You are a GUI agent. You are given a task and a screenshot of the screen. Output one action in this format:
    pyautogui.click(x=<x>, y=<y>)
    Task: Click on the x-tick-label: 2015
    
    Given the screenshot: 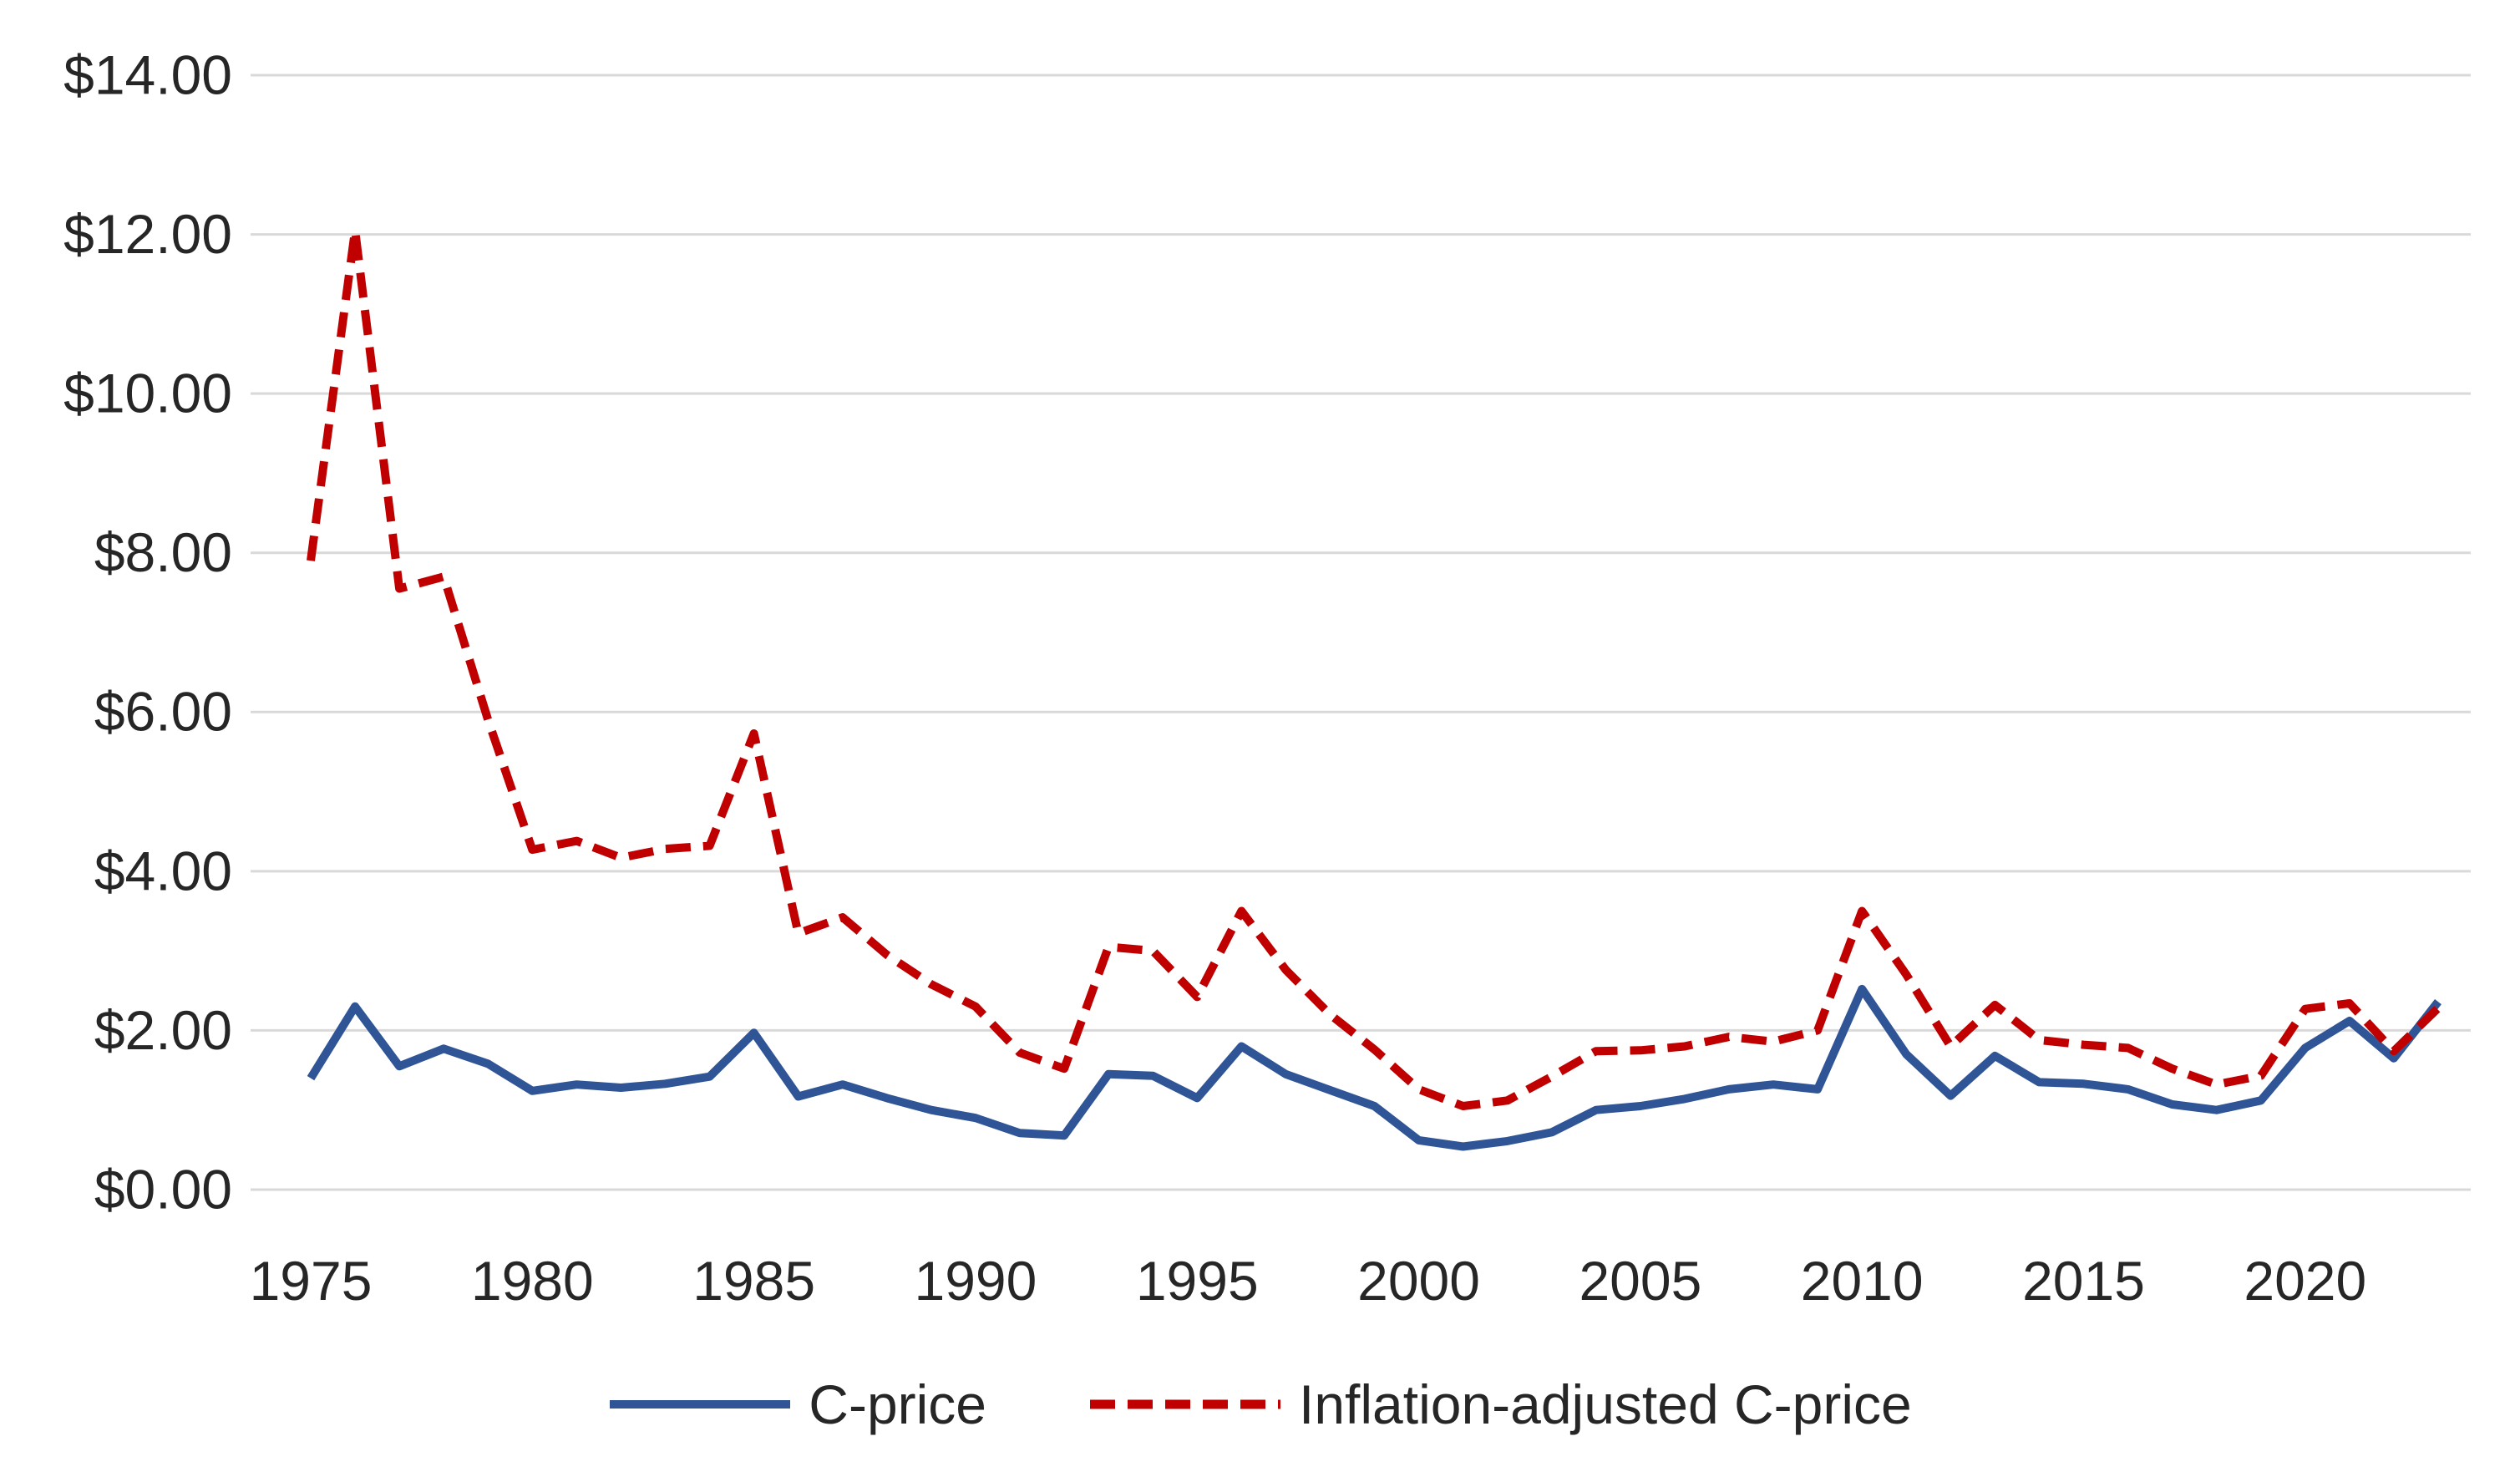 What is the action you would take?
    pyautogui.click(x=2083, y=1281)
    